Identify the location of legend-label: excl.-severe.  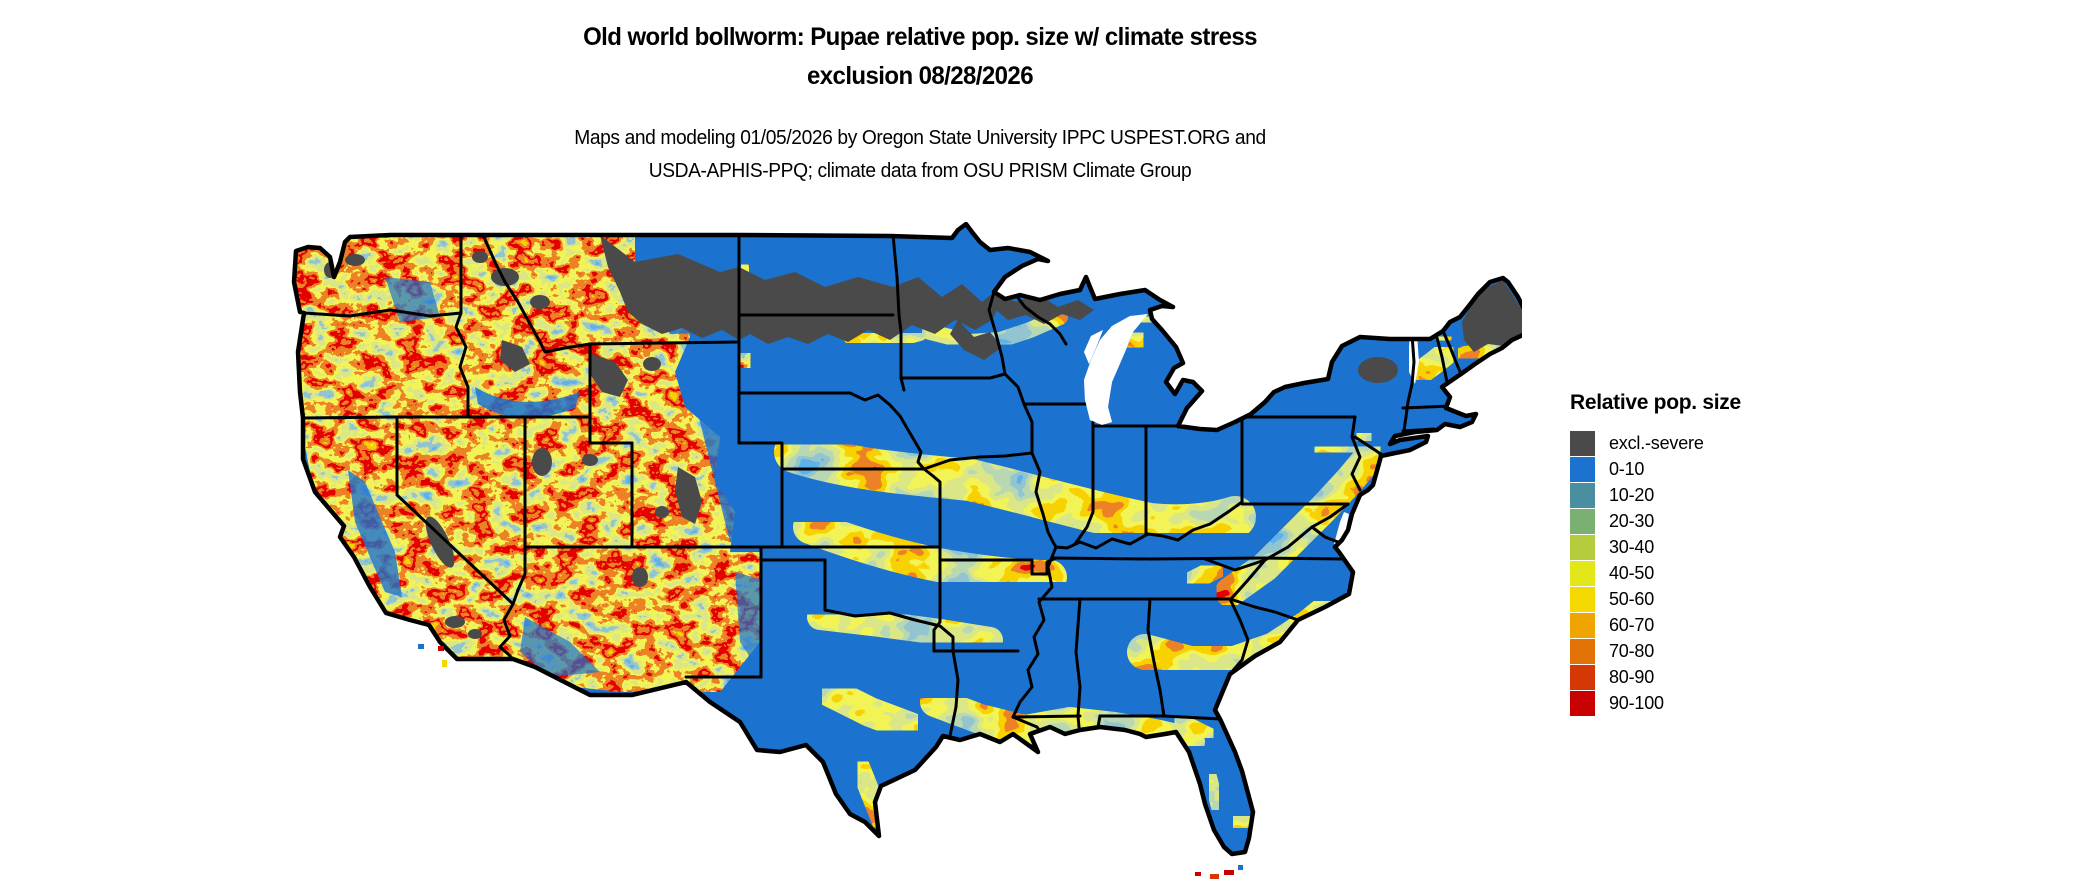
(1656, 443).